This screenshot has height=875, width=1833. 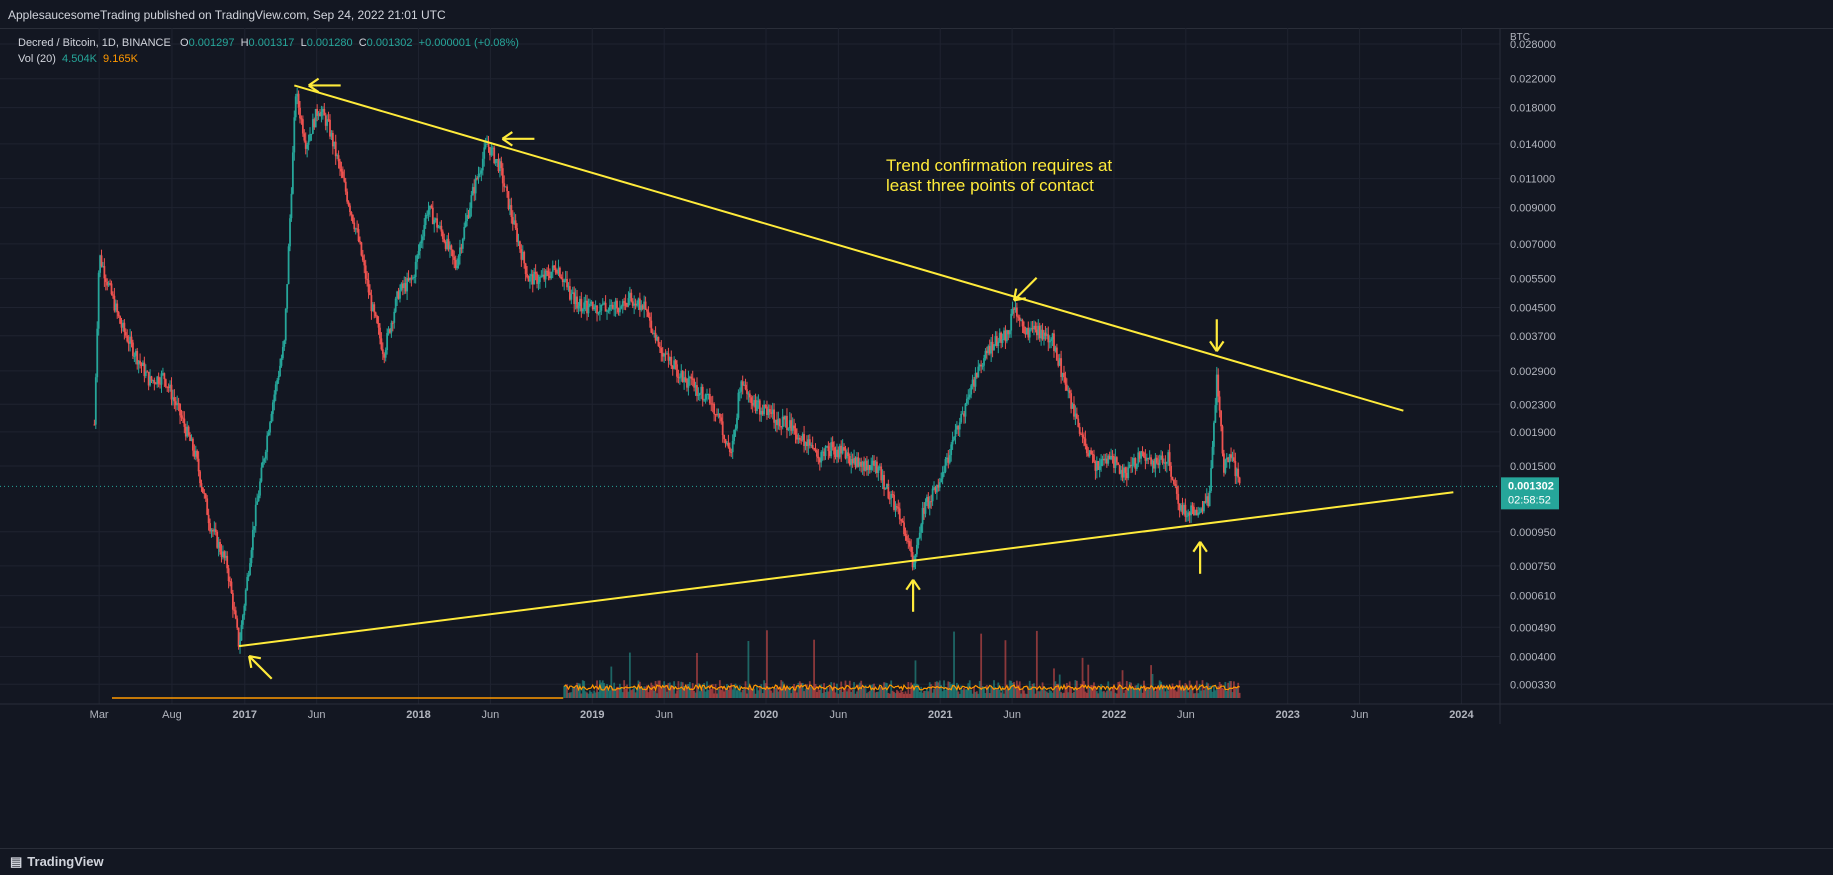 I want to click on close-value: 0.001302, so click(x=389, y=43).